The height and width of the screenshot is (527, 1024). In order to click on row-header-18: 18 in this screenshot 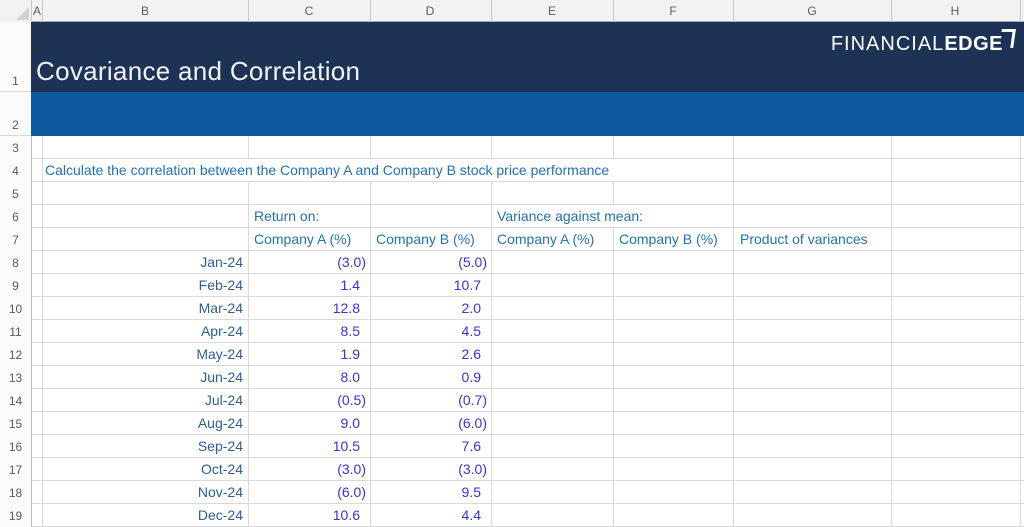, I will do `click(15, 492)`.